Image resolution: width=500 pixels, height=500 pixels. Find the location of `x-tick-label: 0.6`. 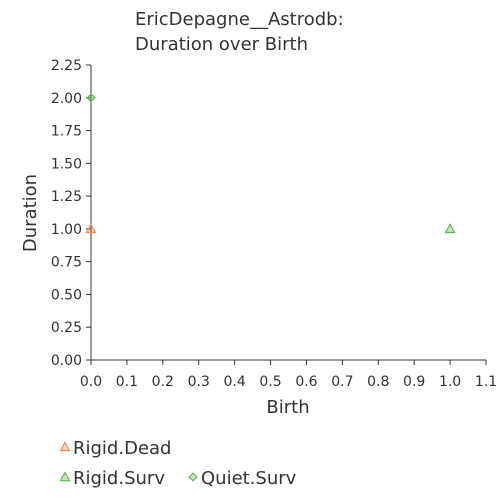

x-tick-label: 0.6 is located at coordinates (306, 382).